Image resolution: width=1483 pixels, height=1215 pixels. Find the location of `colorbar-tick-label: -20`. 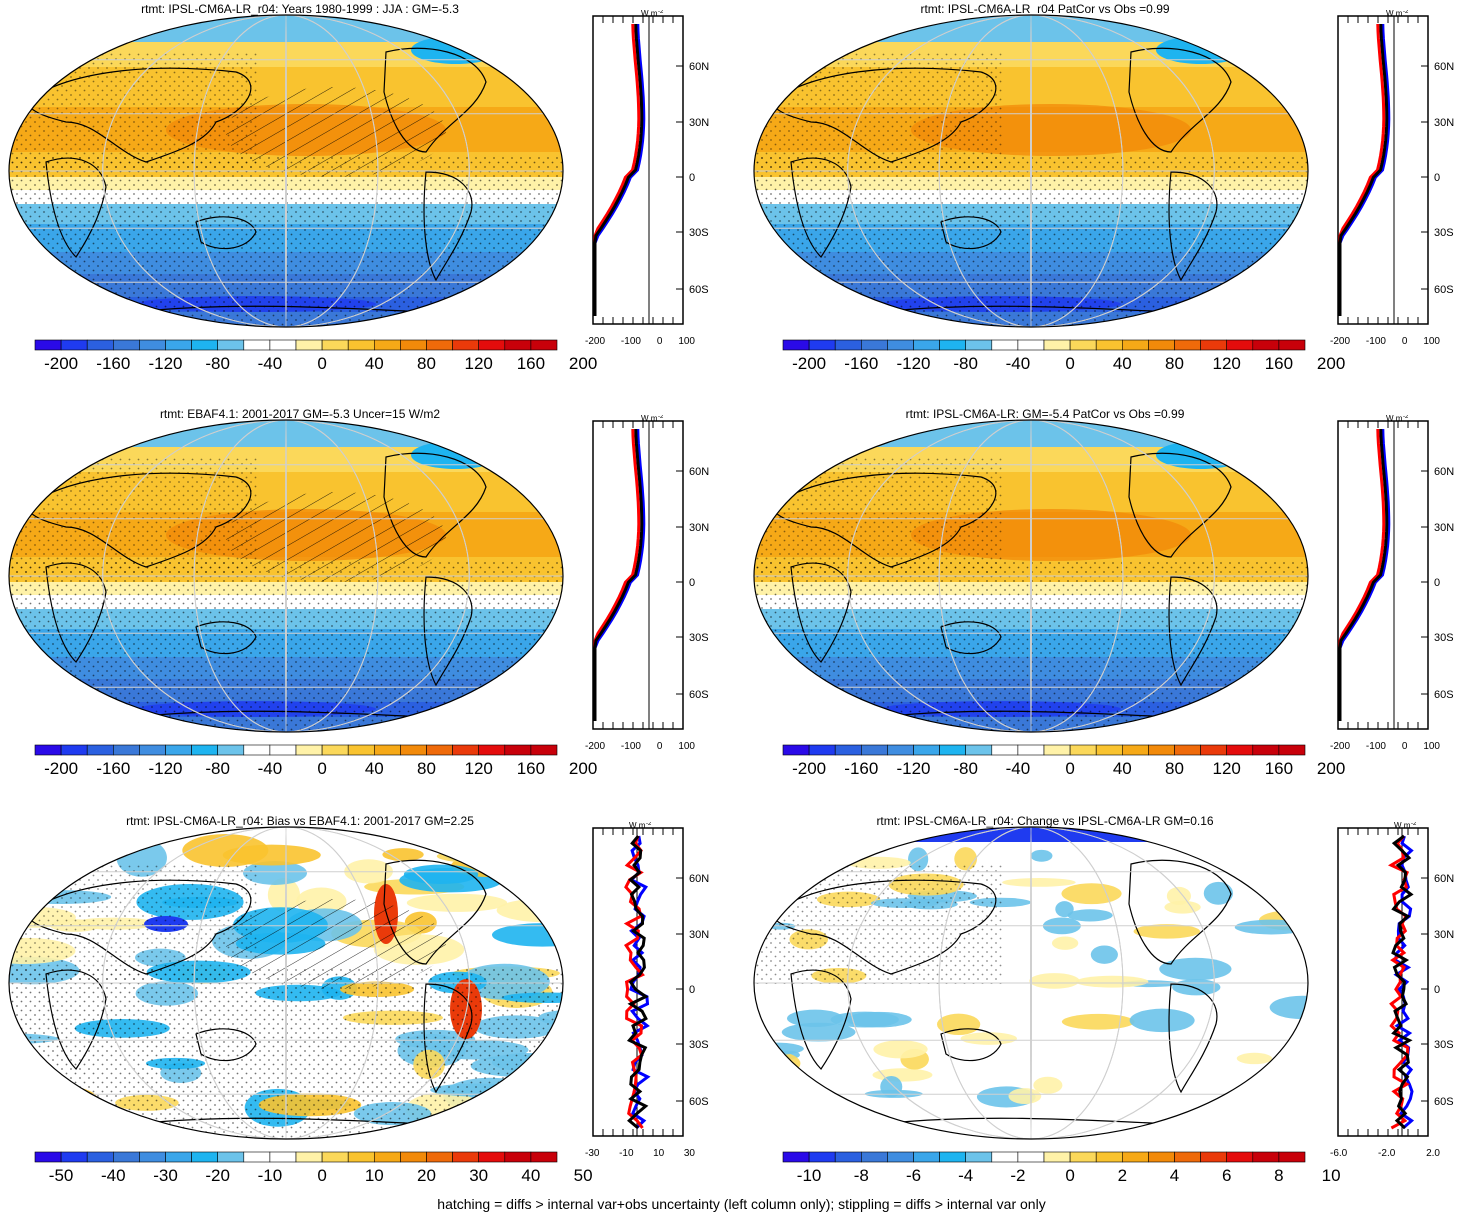

colorbar-tick-label: -20 is located at coordinates (217, 1175).